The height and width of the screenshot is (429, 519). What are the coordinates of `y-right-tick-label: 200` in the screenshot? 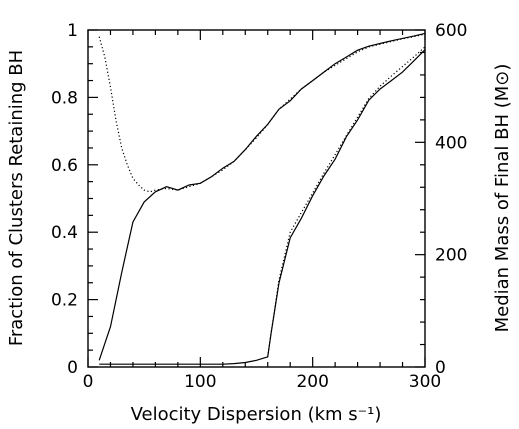 It's located at (451, 256).